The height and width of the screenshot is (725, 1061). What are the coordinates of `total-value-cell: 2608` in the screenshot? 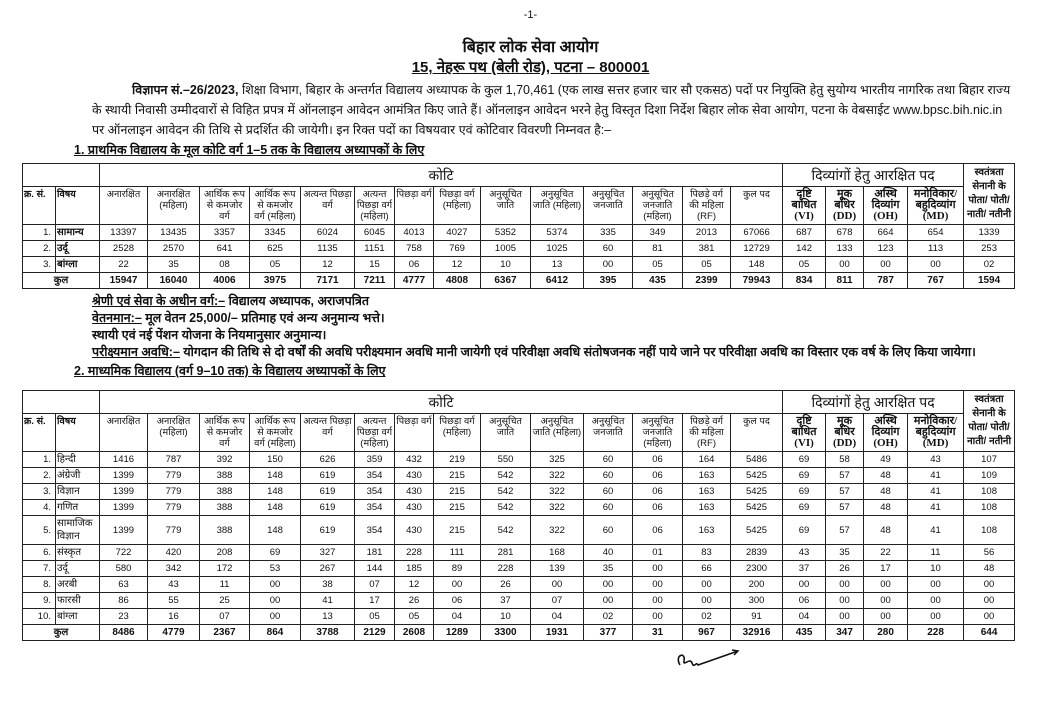 It's located at (414, 632).